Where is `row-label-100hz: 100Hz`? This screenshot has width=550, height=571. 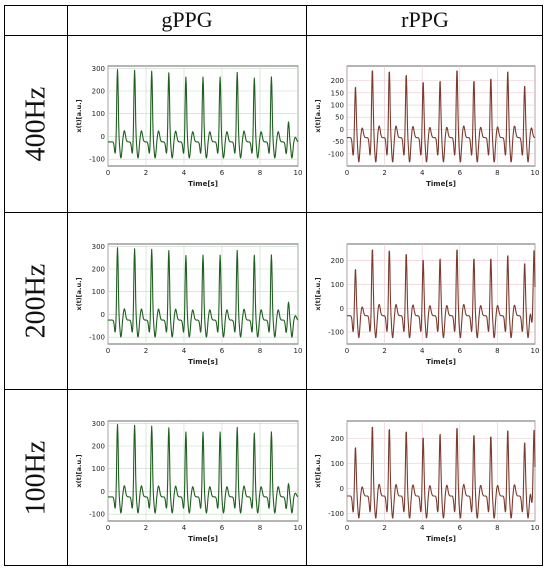
row-label-100hz: 100Hz is located at coordinates (35, 478).